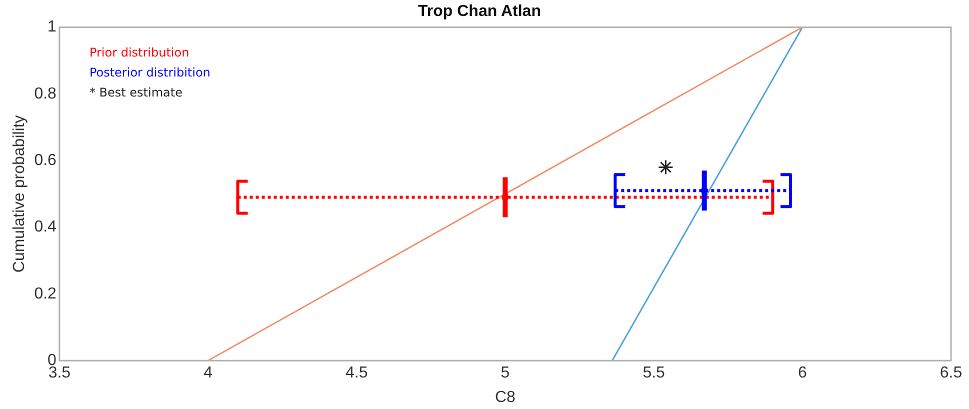  Describe the element at coordinates (951, 373) in the screenshot. I see `x-tick-label: 6.5` at that location.